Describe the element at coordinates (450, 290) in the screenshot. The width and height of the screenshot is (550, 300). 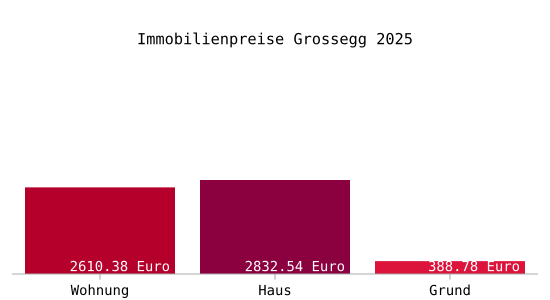
I see `x-tick-label: Grund` at that location.